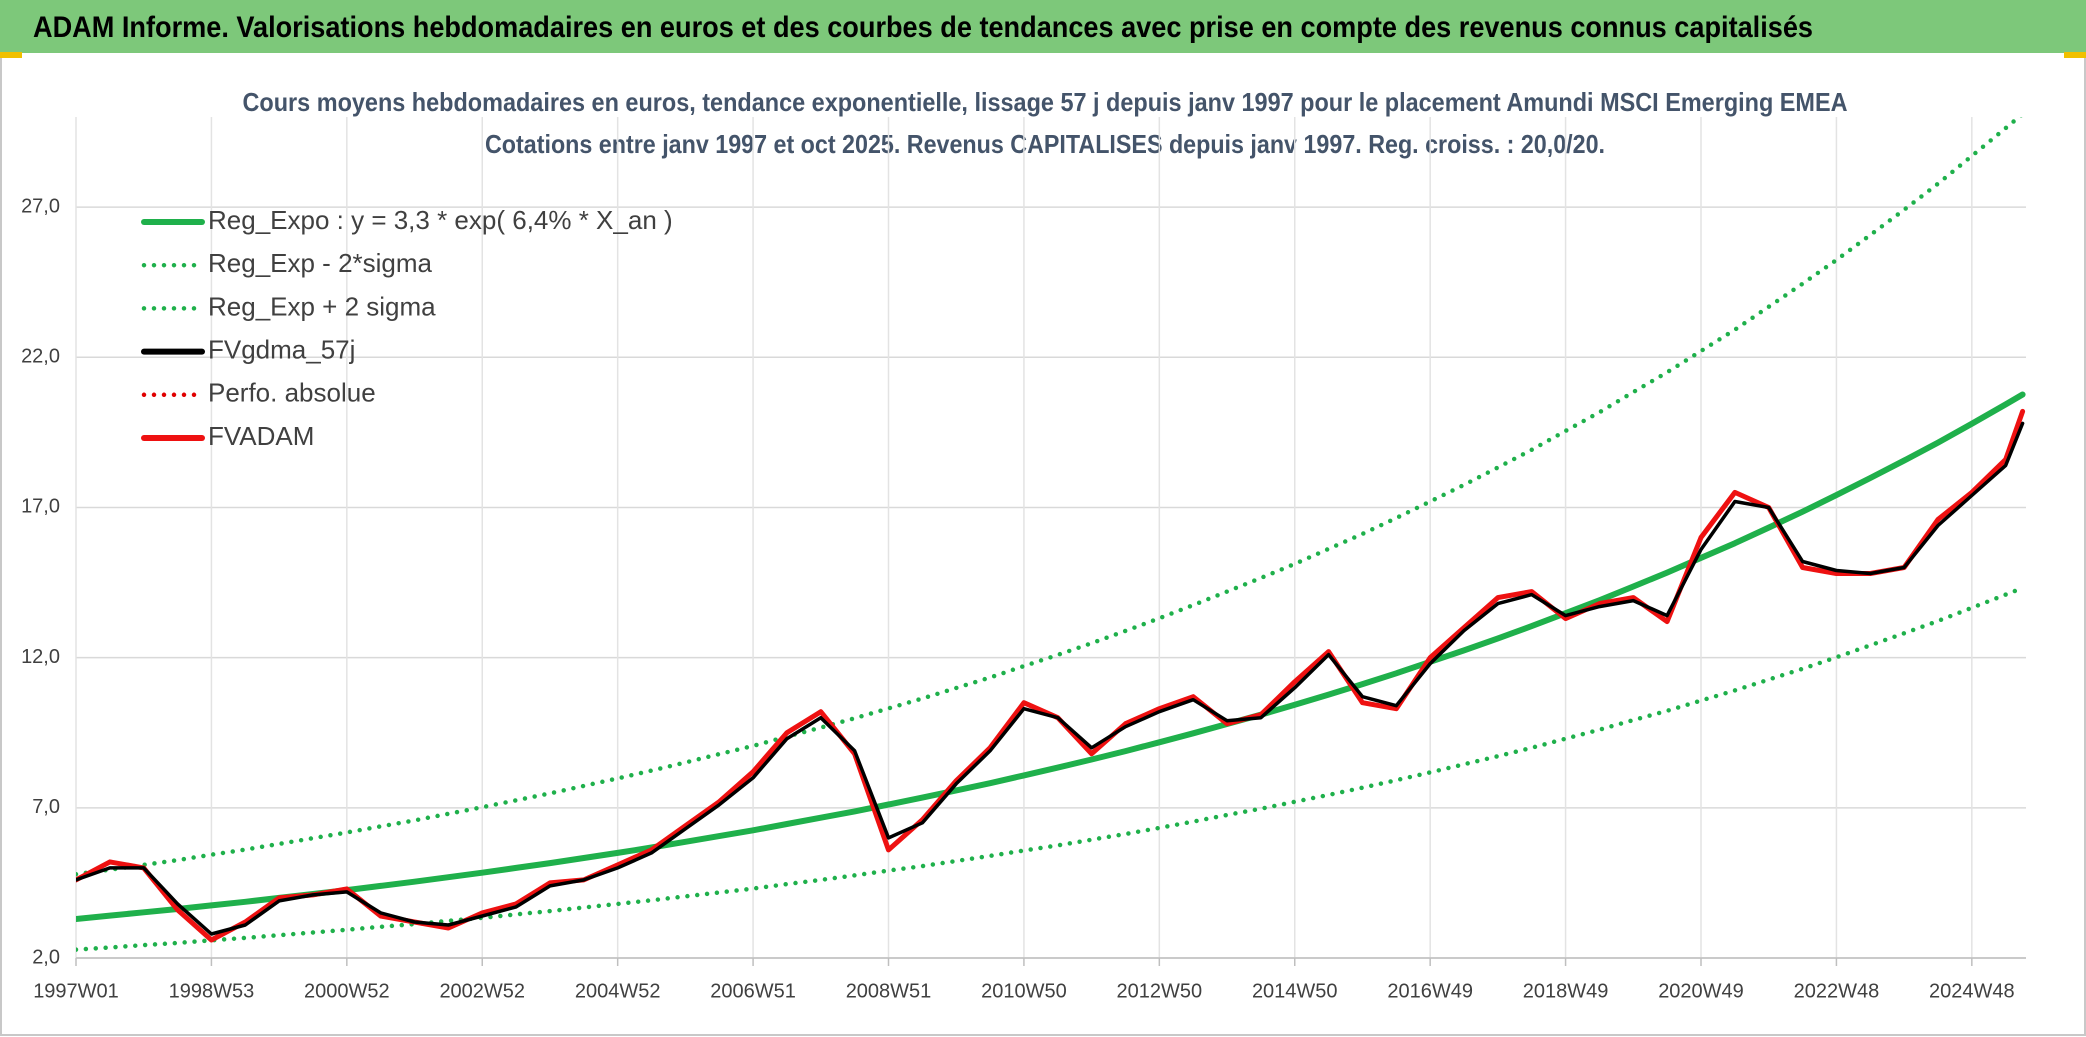 The image size is (2086, 1037). Describe the element at coordinates (212, 991) in the screenshot. I see `x-tick-label: 1998W53` at that location.